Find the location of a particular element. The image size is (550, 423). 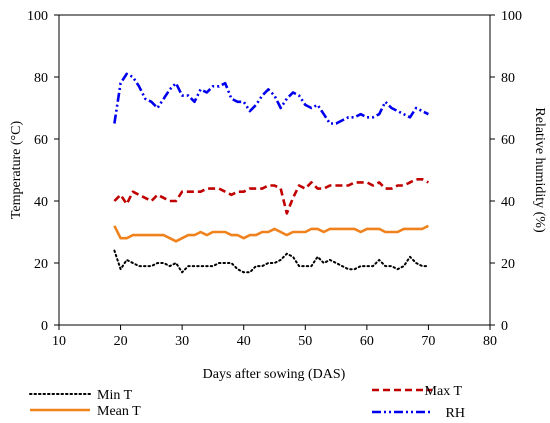

legend-label-rh: RH is located at coordinates (455, 413).